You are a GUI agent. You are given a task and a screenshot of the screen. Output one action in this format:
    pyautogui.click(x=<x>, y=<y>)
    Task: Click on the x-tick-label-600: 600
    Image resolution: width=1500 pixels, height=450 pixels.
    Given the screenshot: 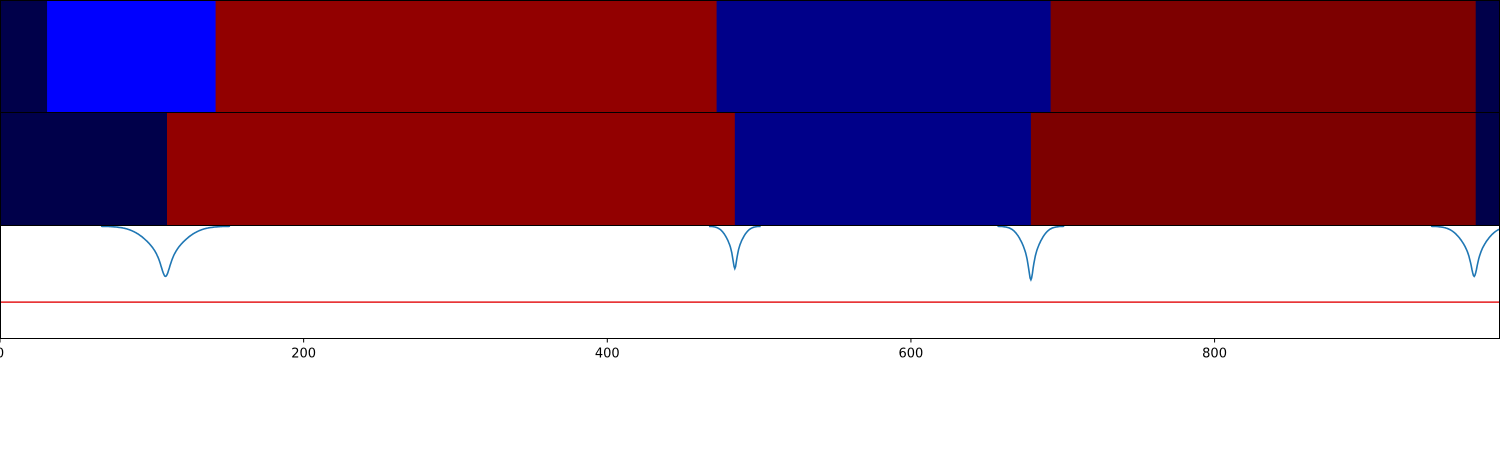 What is the action you would take?
    pyautogui.click(x=911, y=354)
    